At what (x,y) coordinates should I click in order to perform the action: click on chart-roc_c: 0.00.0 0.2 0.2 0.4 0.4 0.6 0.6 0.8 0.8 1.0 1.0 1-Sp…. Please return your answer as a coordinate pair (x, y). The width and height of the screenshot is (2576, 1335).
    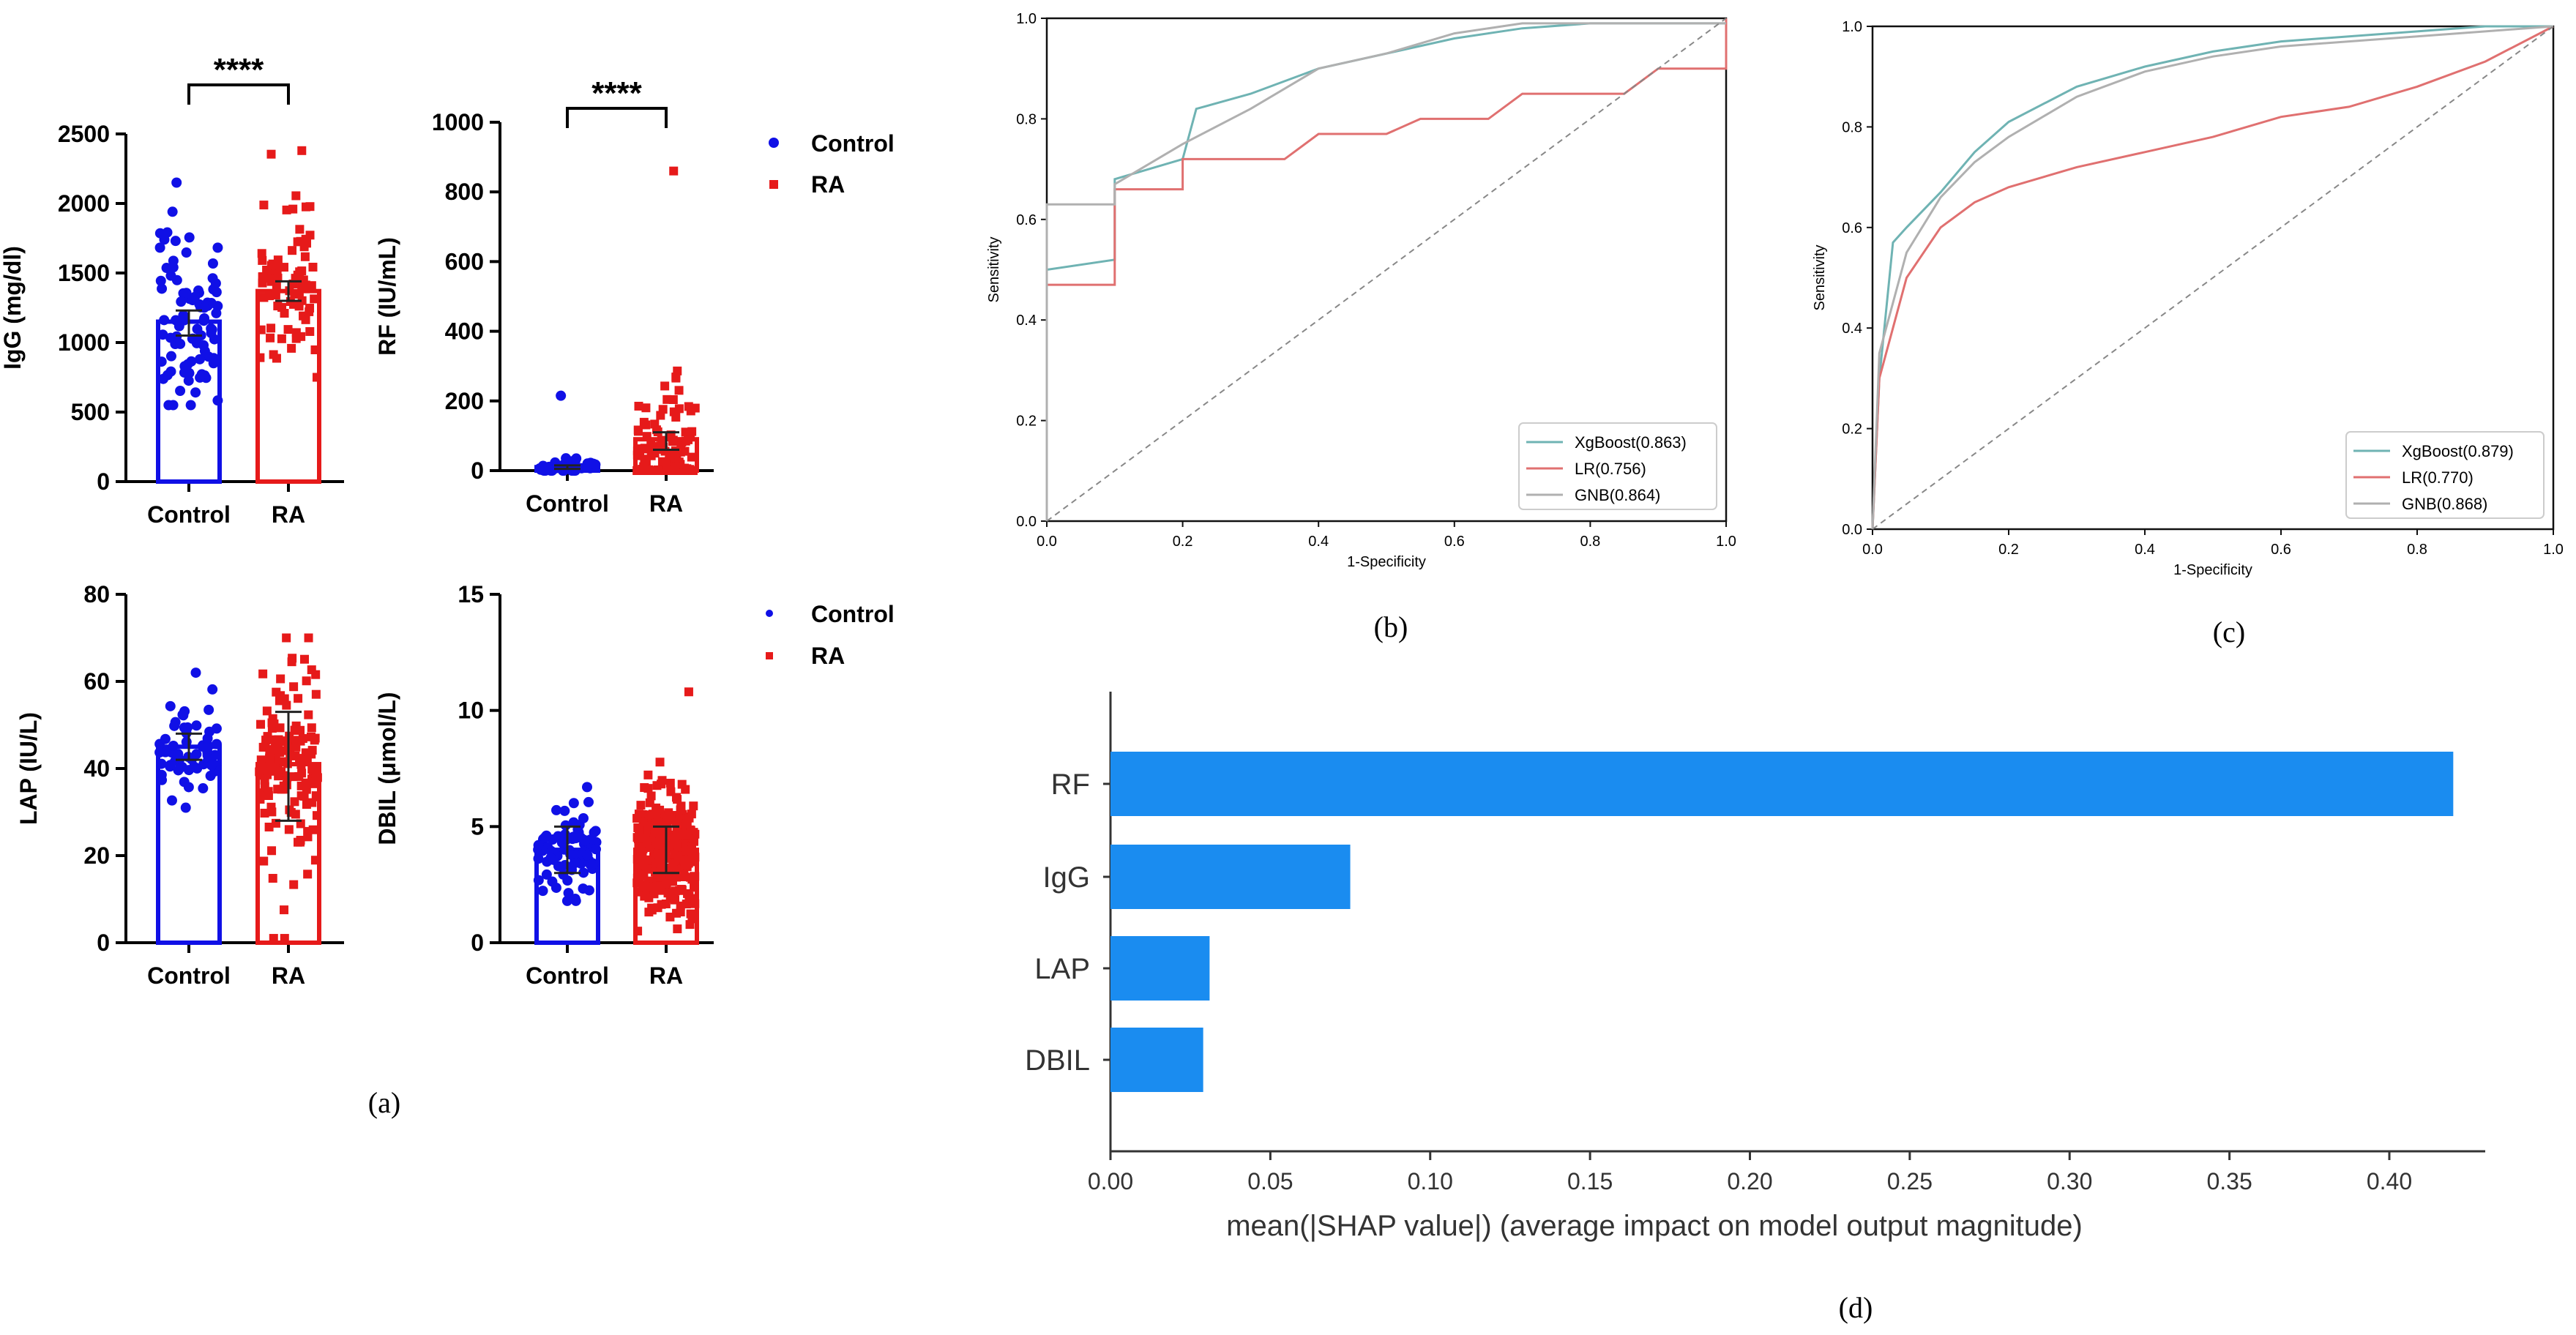
    Looking at the image, I should click on (2188, 298).